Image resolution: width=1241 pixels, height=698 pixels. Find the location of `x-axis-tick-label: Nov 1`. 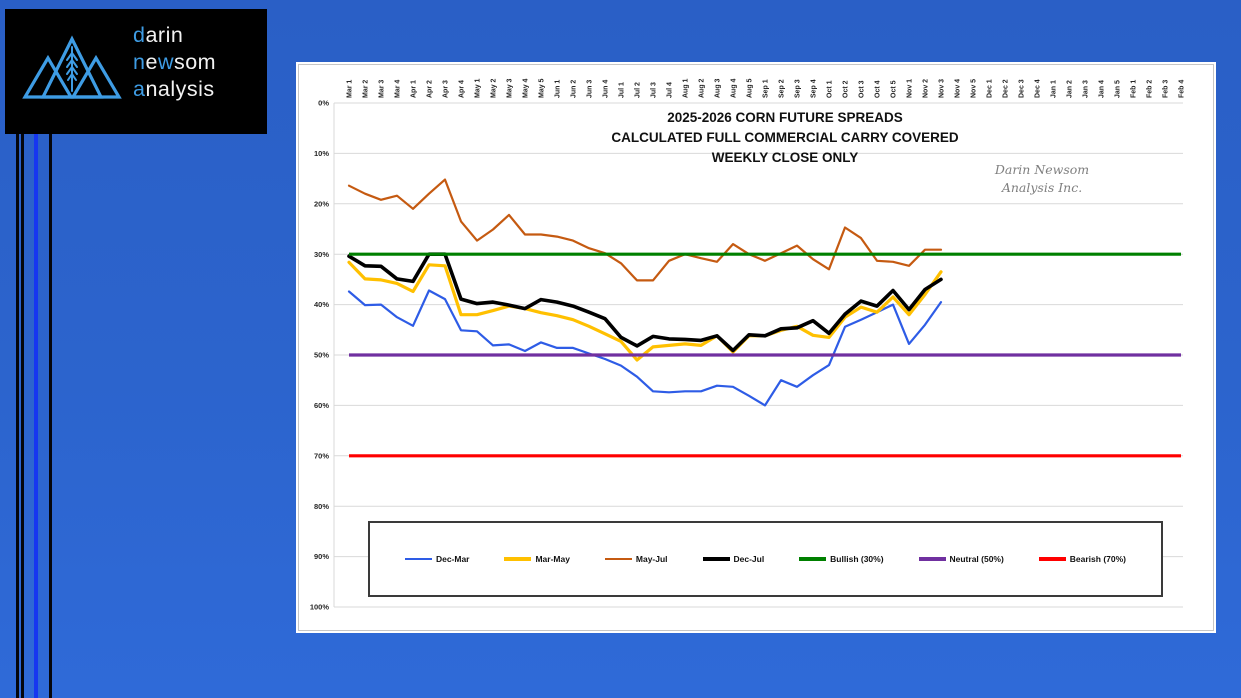

x-axis-tick-label: Nov 1 is located at coordinates (910, 88).